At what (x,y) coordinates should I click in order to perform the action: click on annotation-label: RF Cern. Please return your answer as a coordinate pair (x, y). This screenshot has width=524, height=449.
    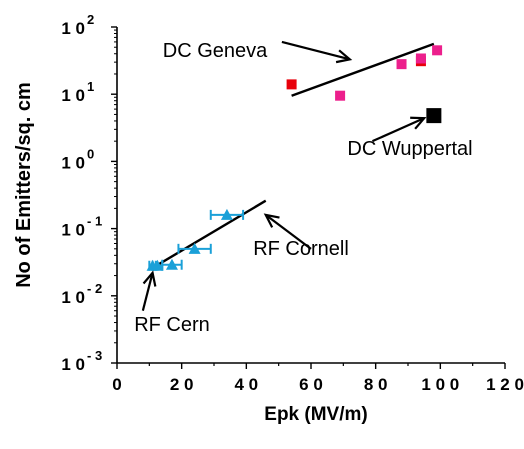
    Looking at the image, I should click on (172, 325).